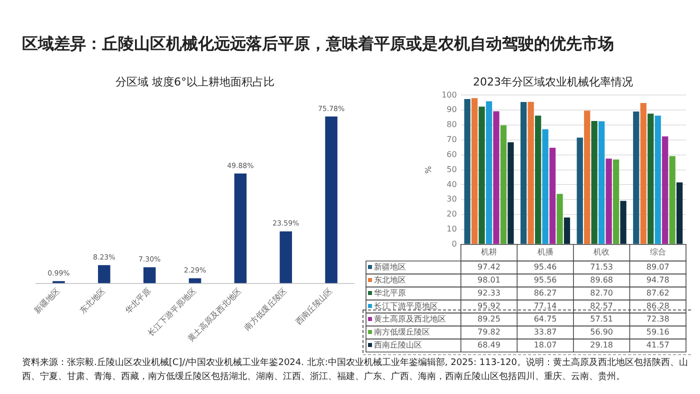  I want to click on x-tick-label: 南方低缓丘陵区, so click(265, 309).